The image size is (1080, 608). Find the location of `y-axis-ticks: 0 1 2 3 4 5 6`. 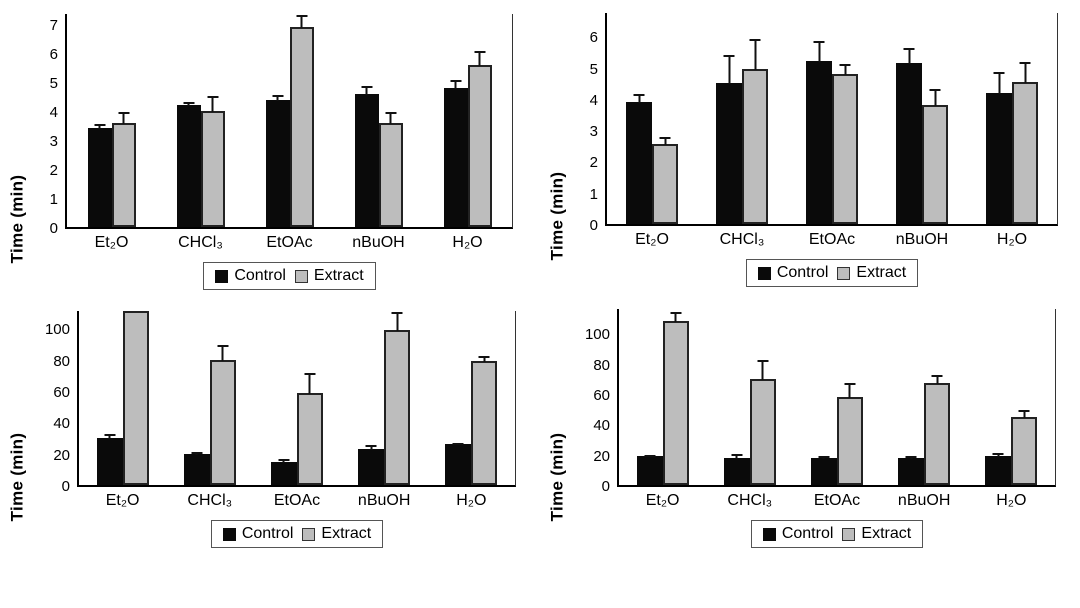

y-axis-ticks: 0 1 2 3 4 5 6 is located at coordinates (586, 124).